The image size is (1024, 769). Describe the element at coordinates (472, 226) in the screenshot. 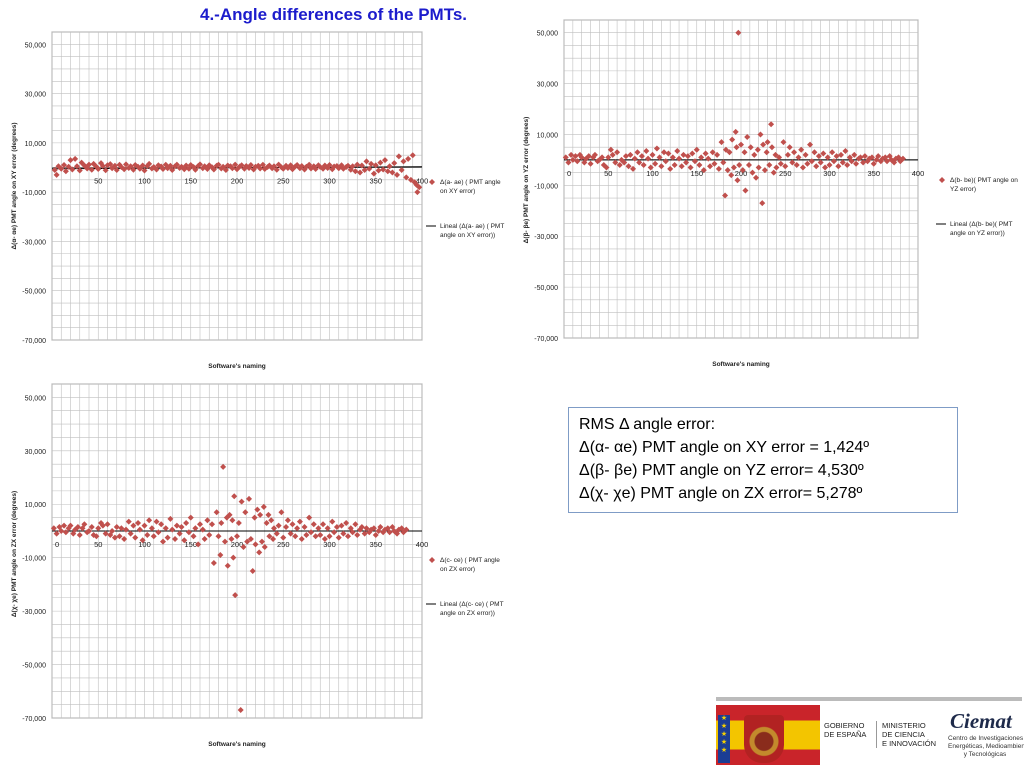

I see `legend-label-trendline: Lineal (Δ(a- ae) ( PMT` at that location.